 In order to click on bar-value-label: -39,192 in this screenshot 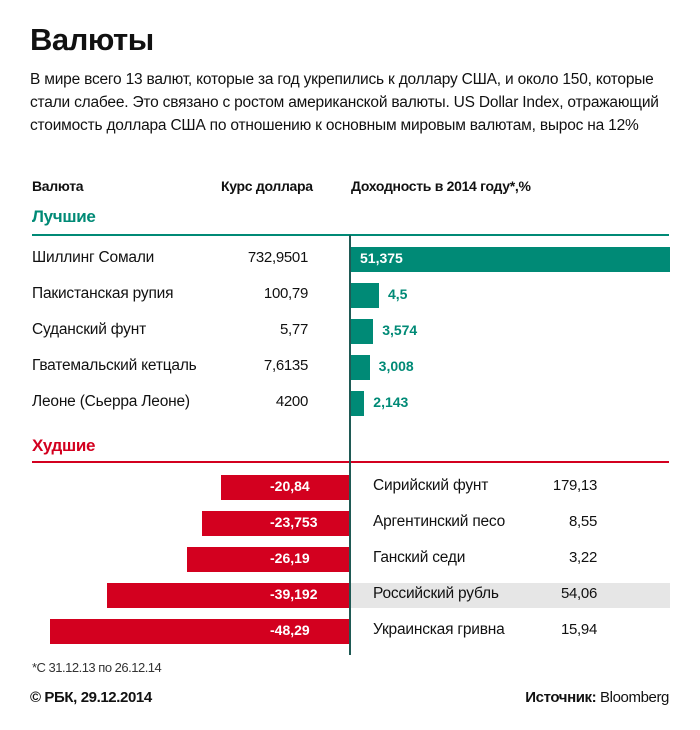, I will do `click(294, 594)`.